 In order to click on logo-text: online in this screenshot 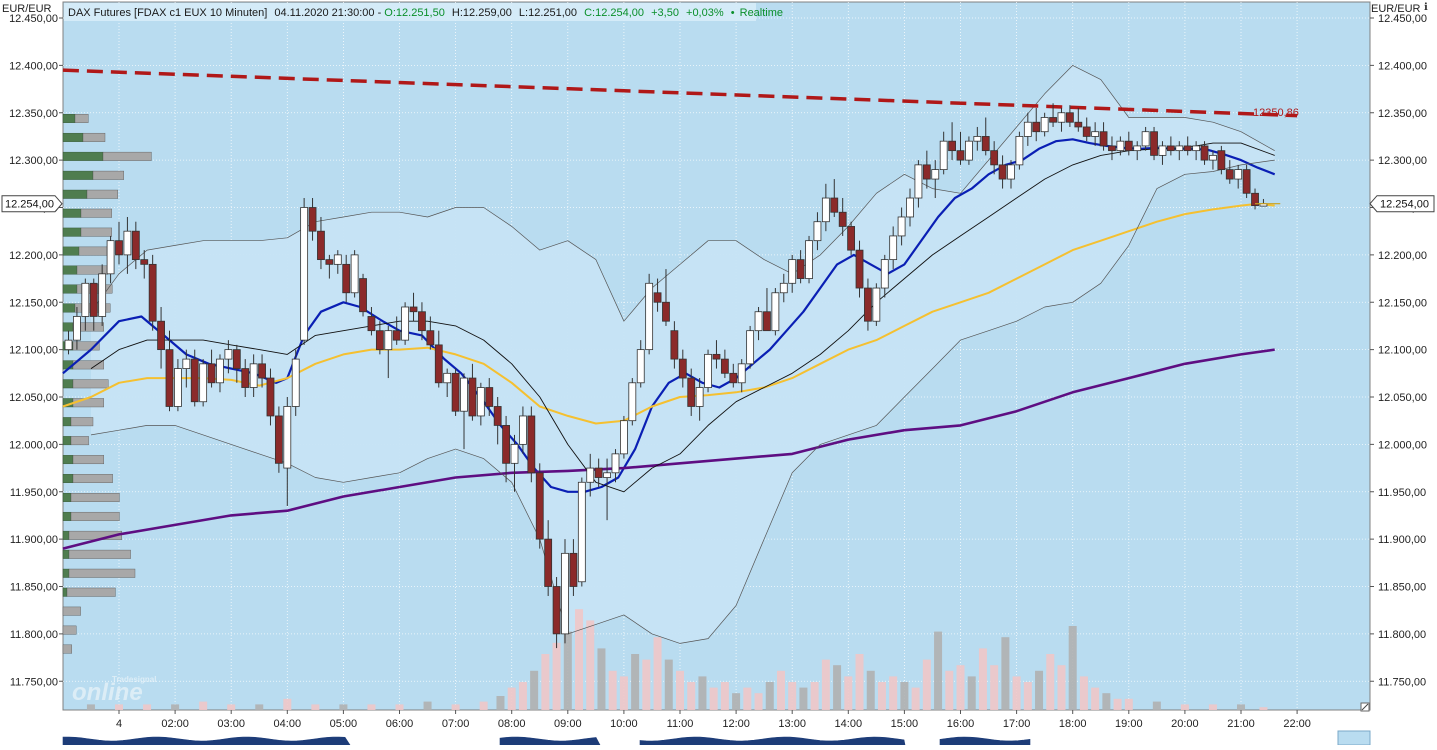, I will do `click(107, 692)`.